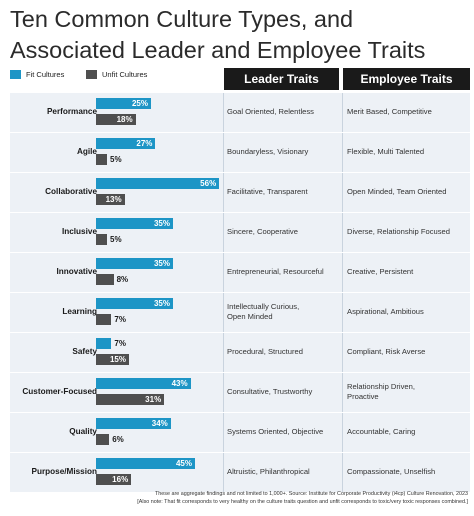  What do you see at coordinates (124, 120) in the screenshot?
I see `unfit-value-label: 18%` at bounding box center [124, 120].